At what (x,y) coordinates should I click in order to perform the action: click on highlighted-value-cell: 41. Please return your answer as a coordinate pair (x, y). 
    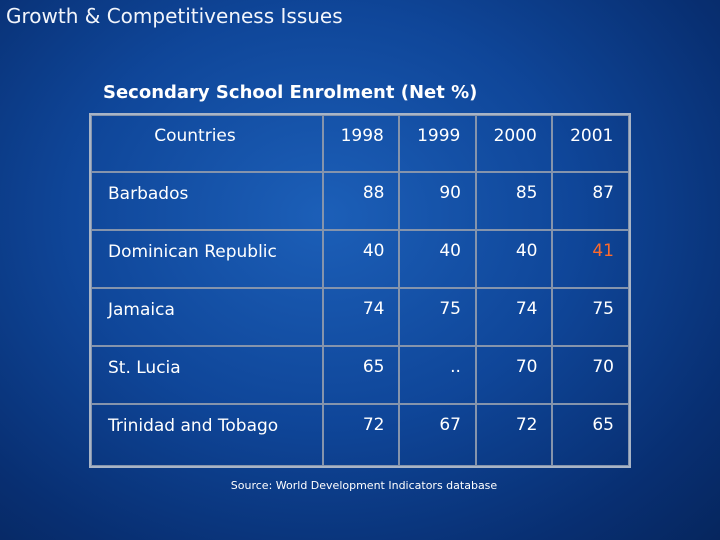
    Looking at the image, I should click on (590, 259).